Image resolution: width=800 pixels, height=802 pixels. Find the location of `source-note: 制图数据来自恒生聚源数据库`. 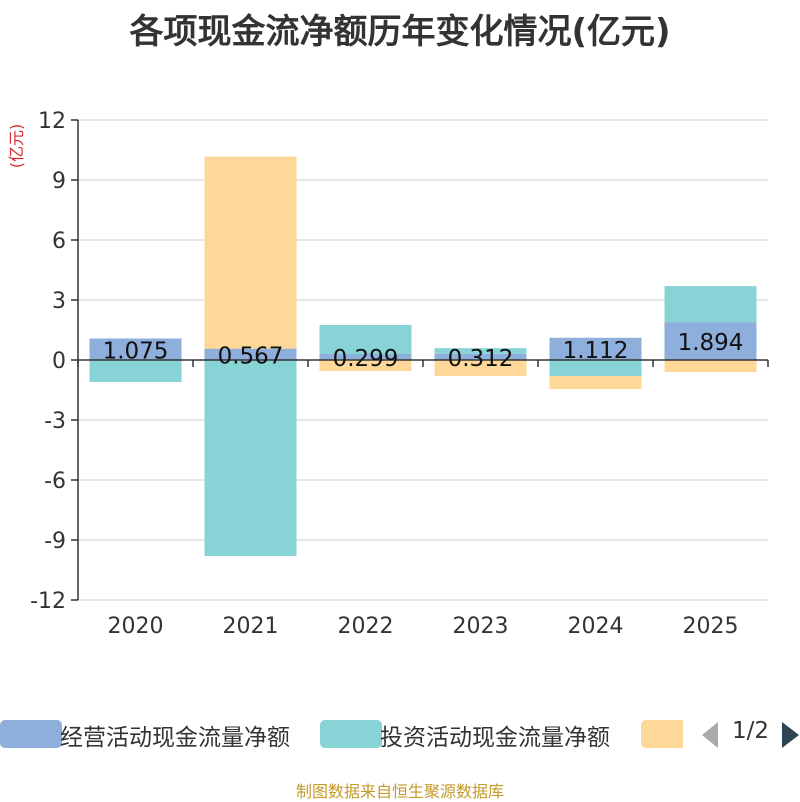

source-note: 制图数据来自恒生聚源数据库 is located at coordinates (399, 791).